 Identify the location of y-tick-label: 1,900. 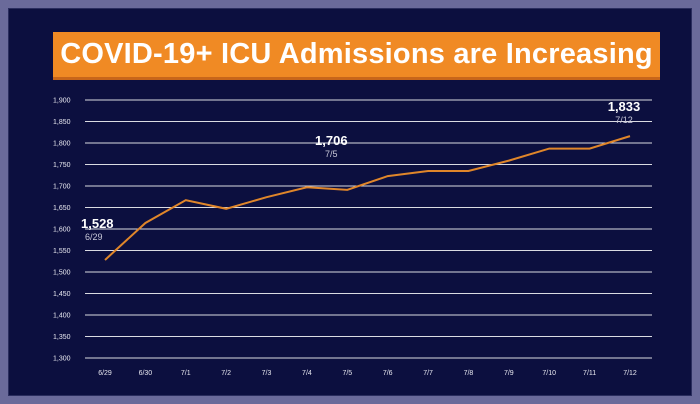
(62, 101).